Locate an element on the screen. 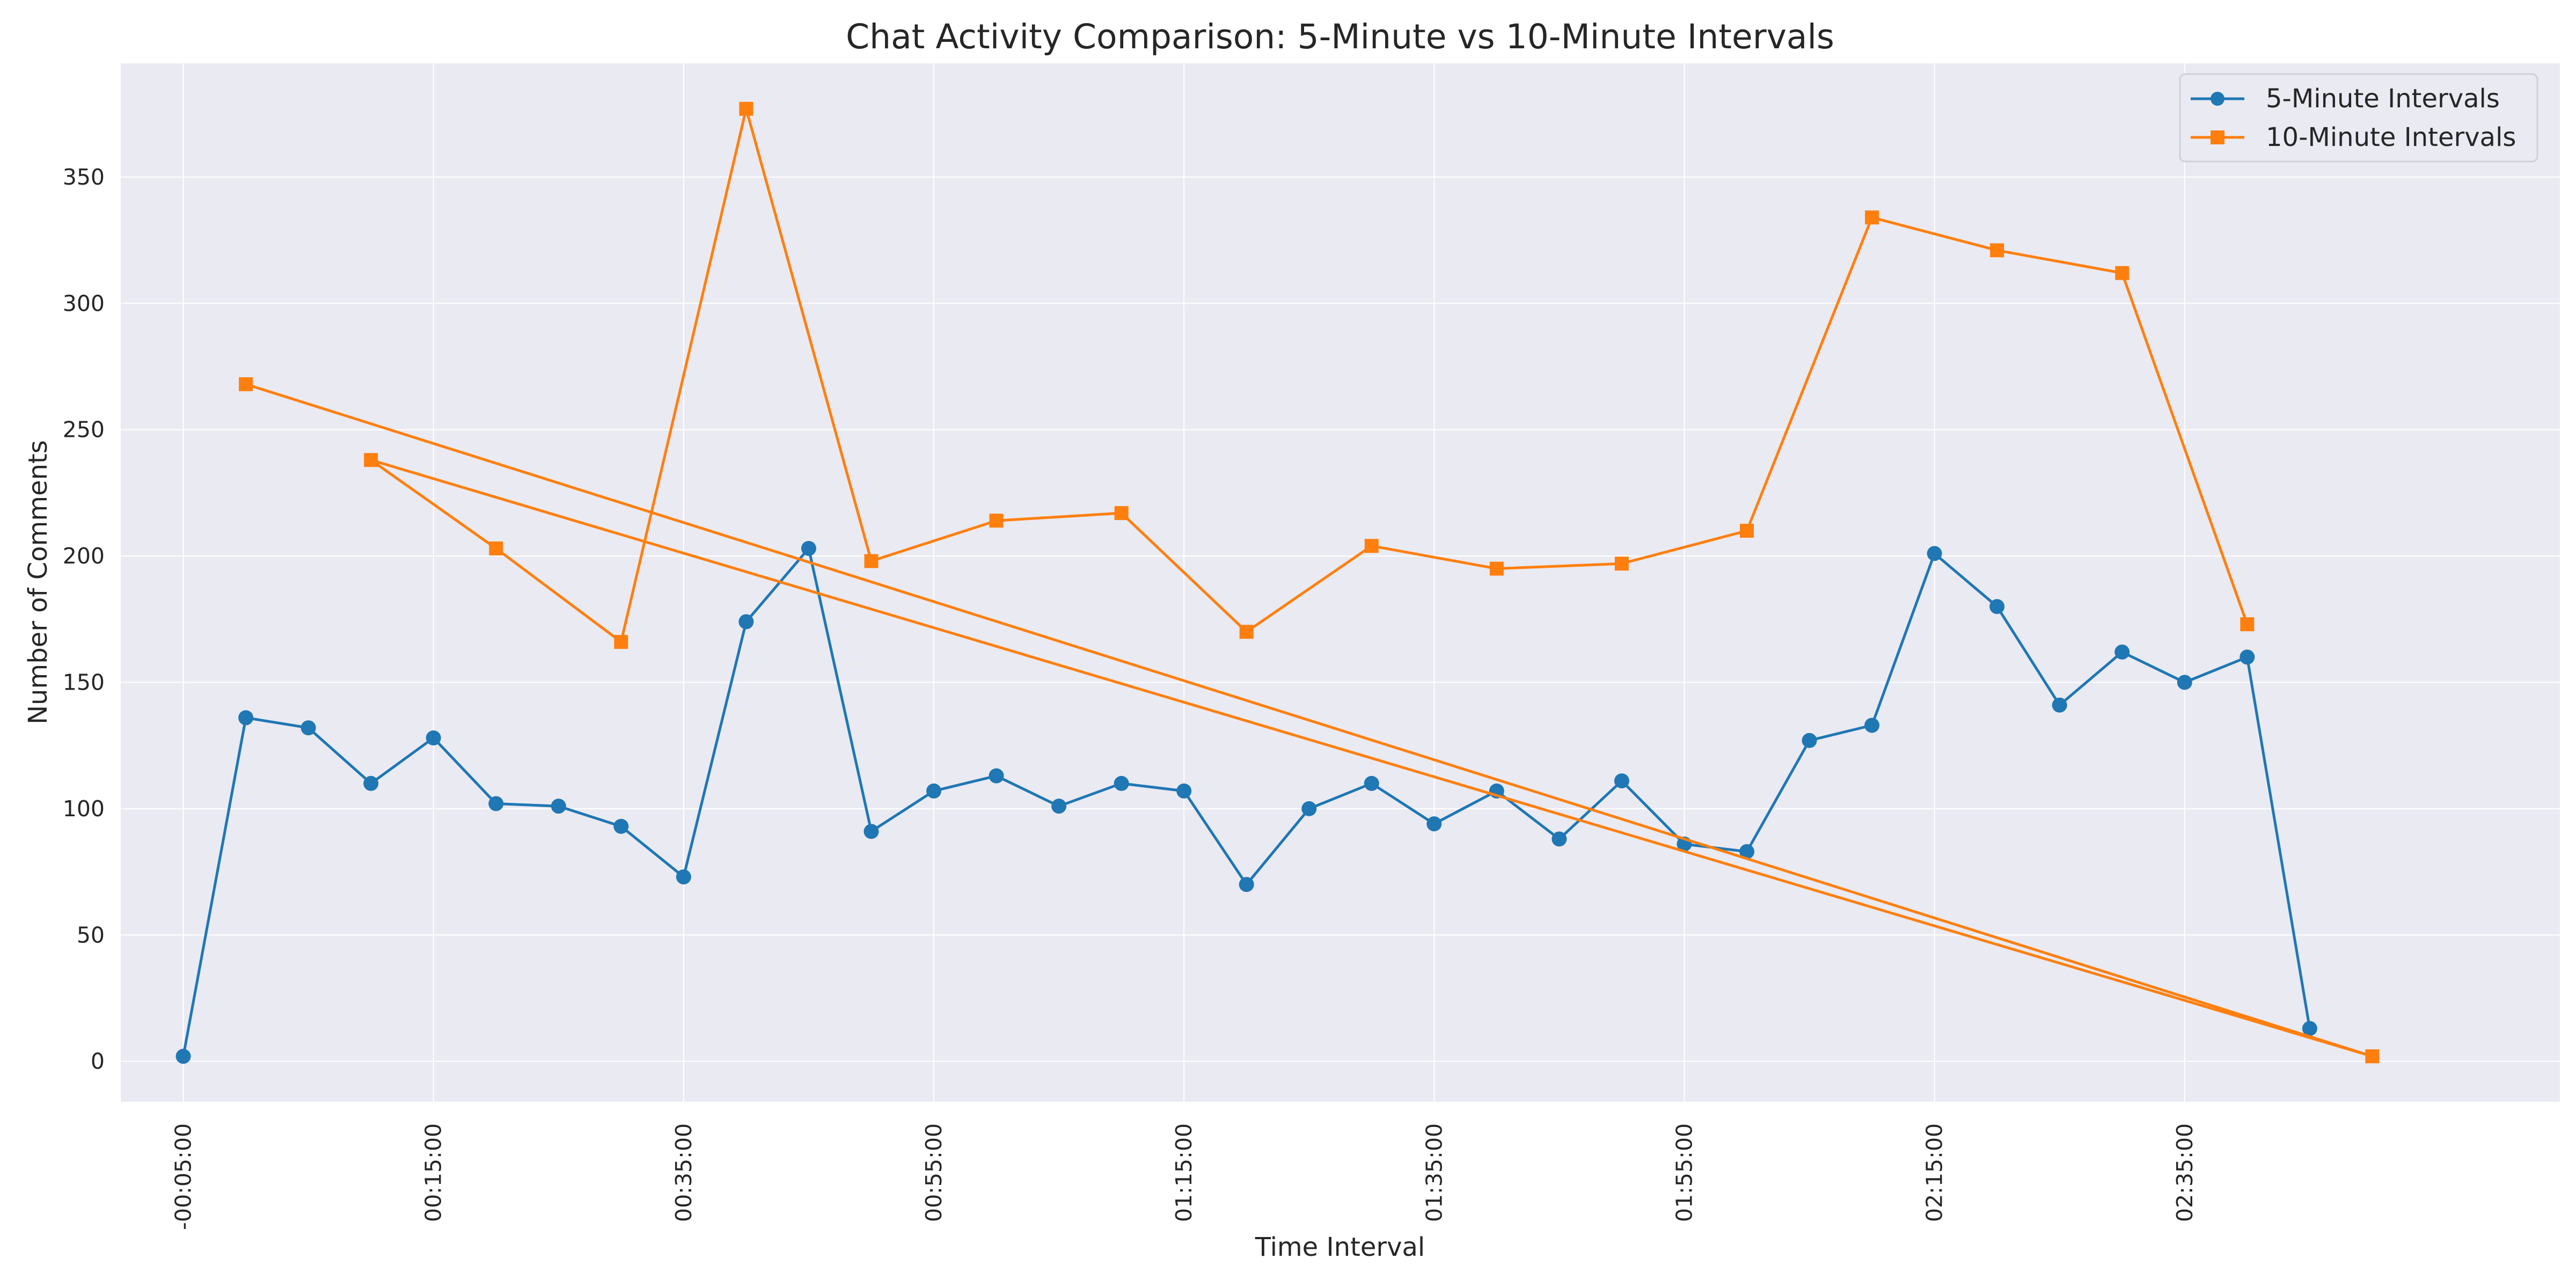  y-axis-label: Number of Comments is located at coordinates (38, 582).